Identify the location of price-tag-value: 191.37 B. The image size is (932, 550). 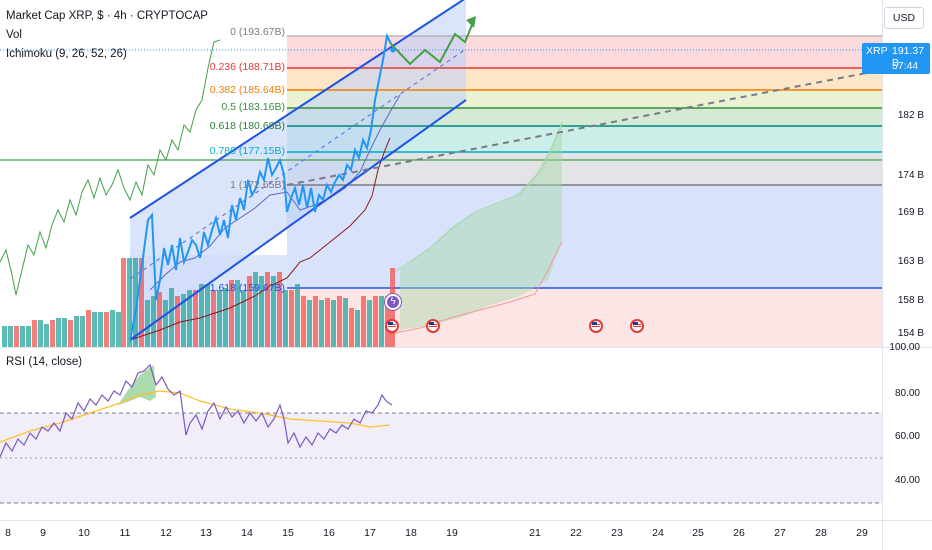
(908, 57).